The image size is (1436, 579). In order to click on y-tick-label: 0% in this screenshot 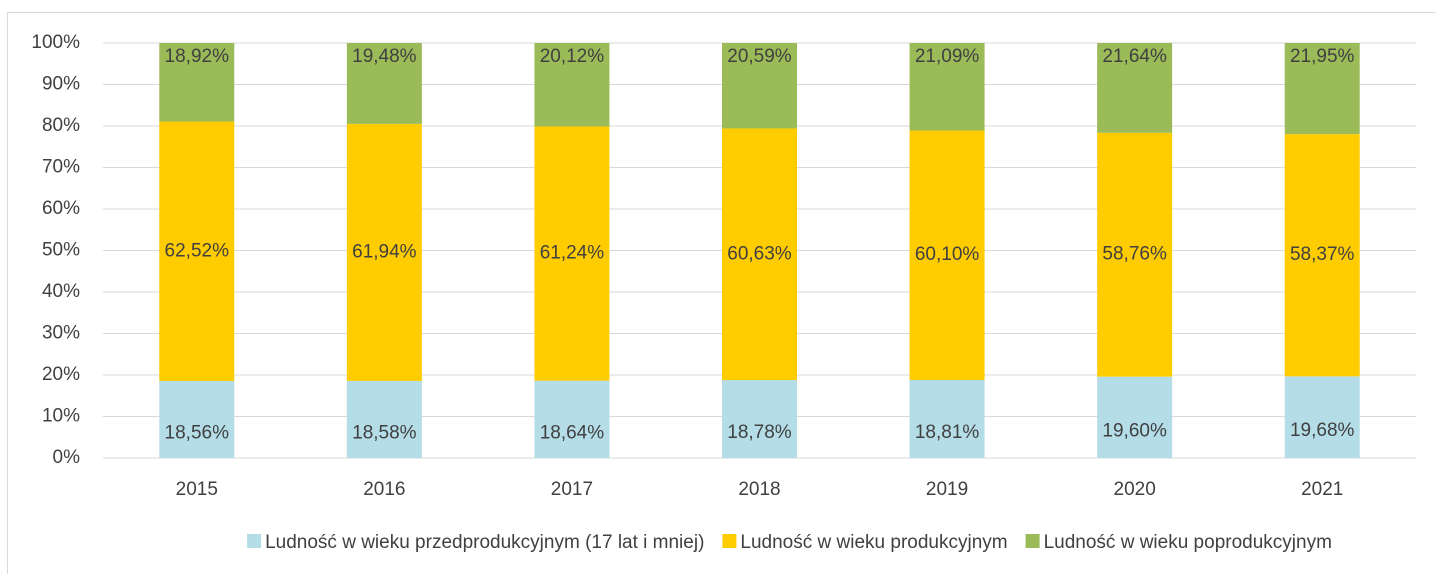, I will do `click(67, 457)`.